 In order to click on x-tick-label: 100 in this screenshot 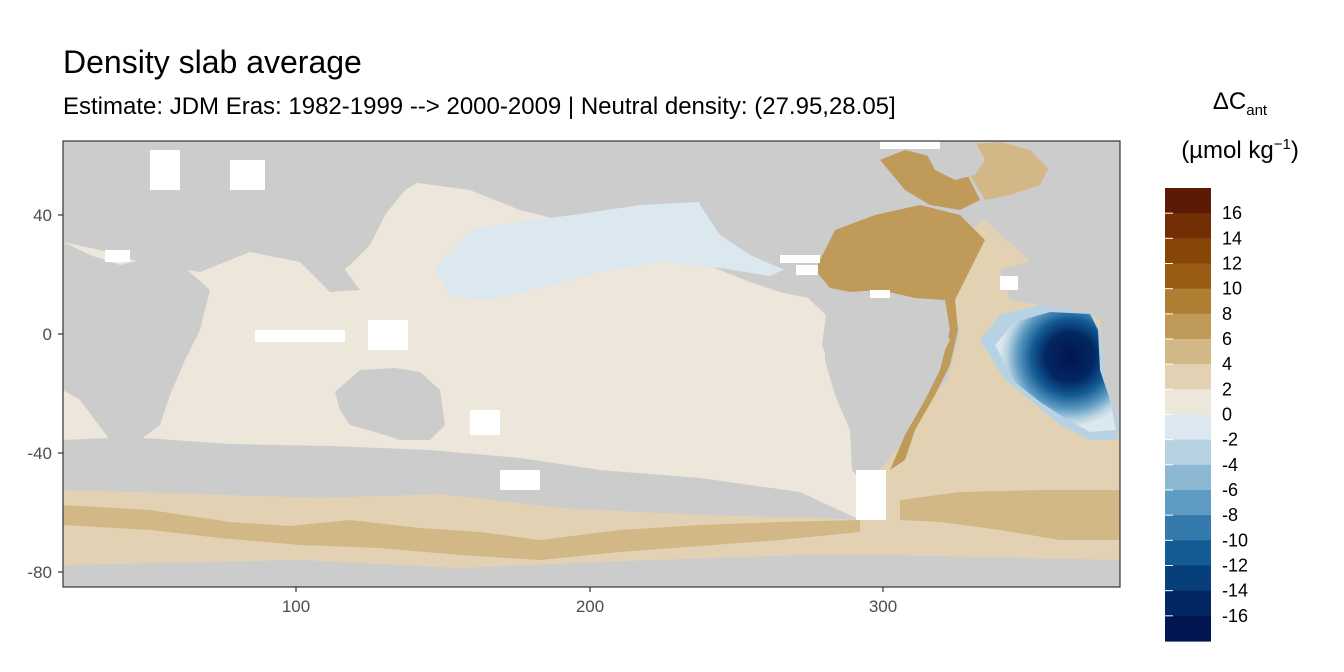, I will do `click(296, 606)`.